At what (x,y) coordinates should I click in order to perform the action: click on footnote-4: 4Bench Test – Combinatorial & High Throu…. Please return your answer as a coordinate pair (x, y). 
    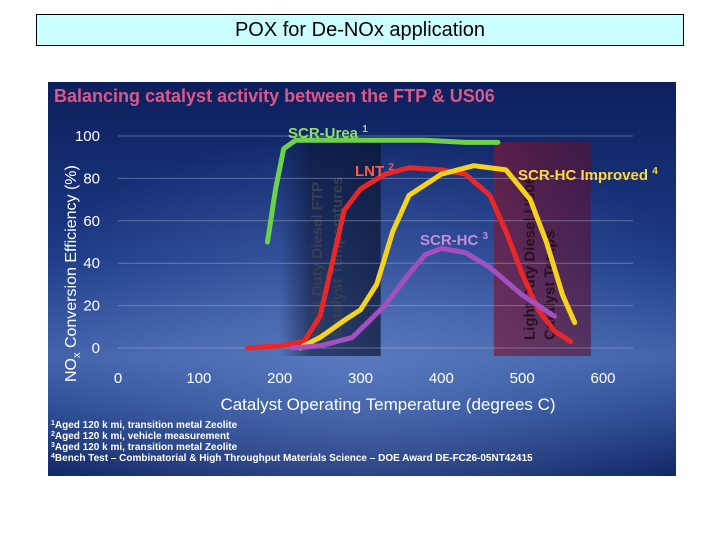
    Looking at the image, I should click on (292, 458).